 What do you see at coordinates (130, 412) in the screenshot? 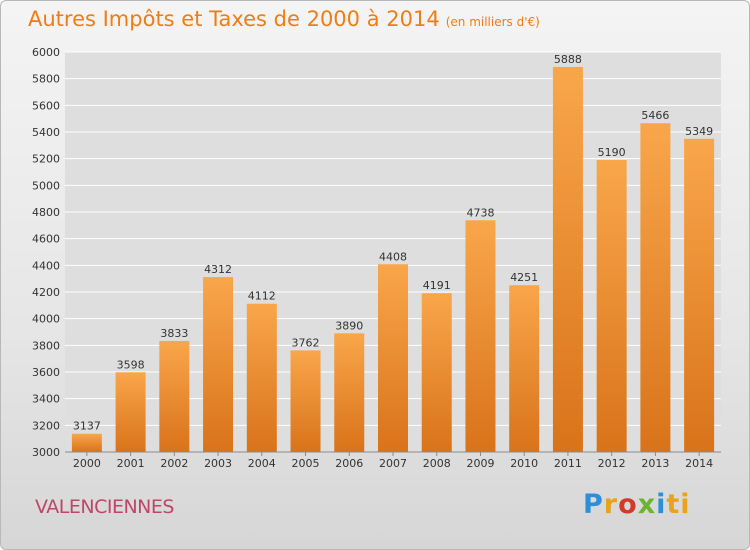
I see `bar-2001` at bounding box center [130, 412].